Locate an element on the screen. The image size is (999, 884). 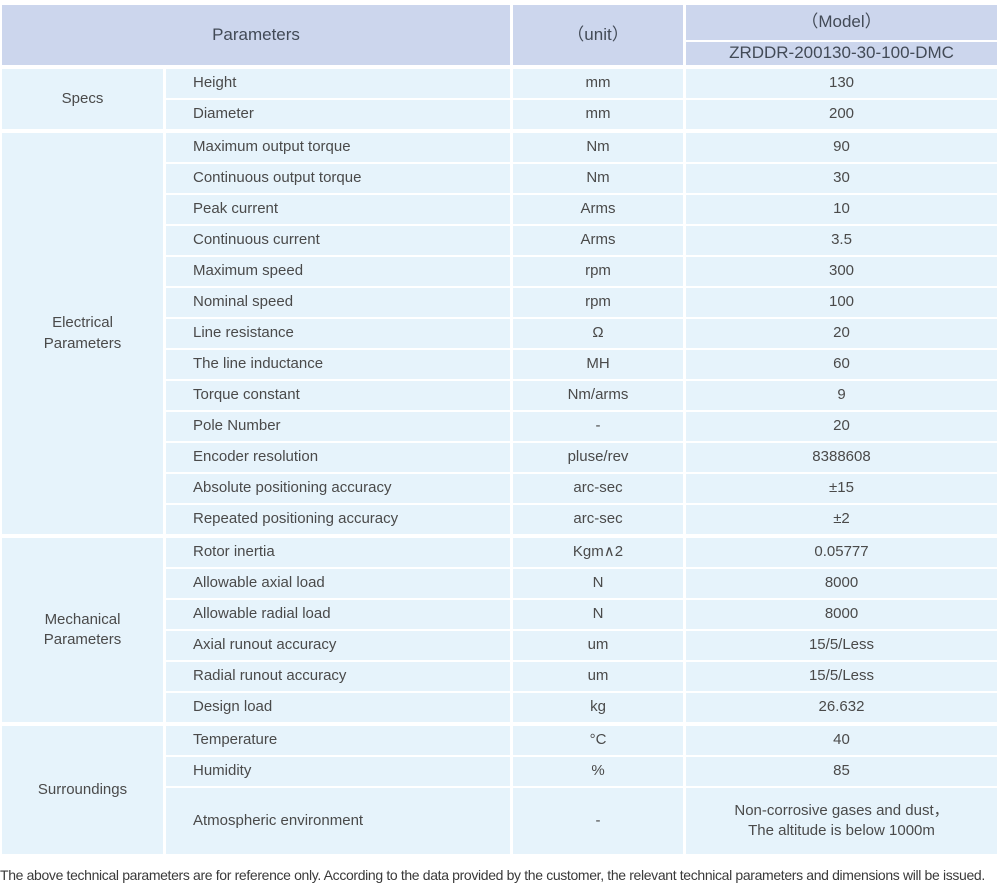
value-cell: 130 is located at coordinates (841, 83).